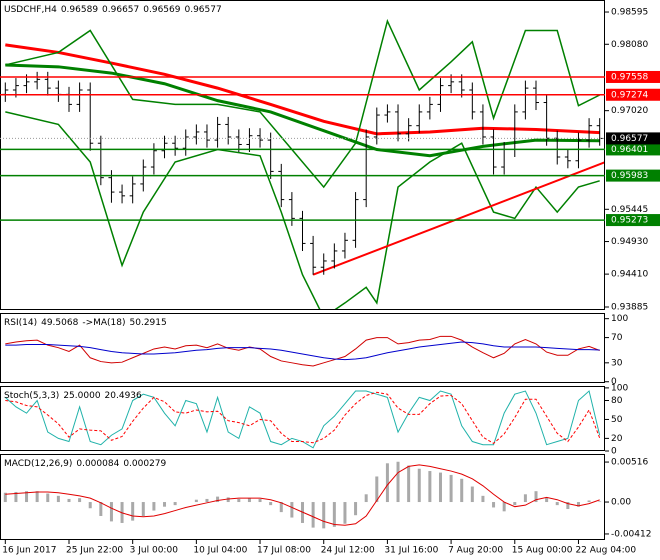 The width and height of the screenshot is (660, 560). What do you see at coordinates (161, 10) in the screenshot?
I see `header-item: 0.96569` at bounding box center [161, 10].